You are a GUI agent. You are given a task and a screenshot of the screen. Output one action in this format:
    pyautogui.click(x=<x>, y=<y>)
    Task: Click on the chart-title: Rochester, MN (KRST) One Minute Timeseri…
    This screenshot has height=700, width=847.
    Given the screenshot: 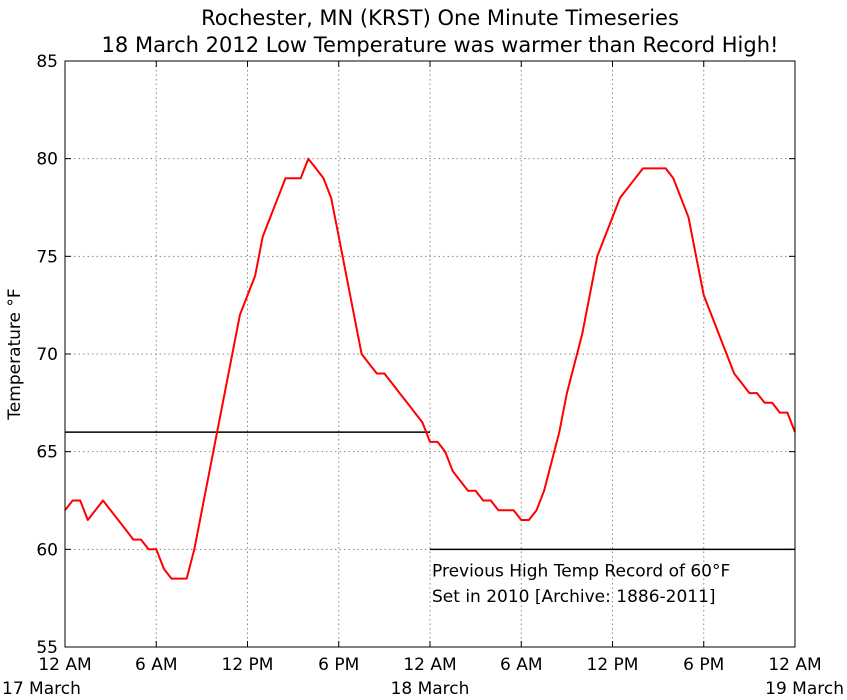 What is the action you would take?
    pyautogui.click(x=440, y=18)
    